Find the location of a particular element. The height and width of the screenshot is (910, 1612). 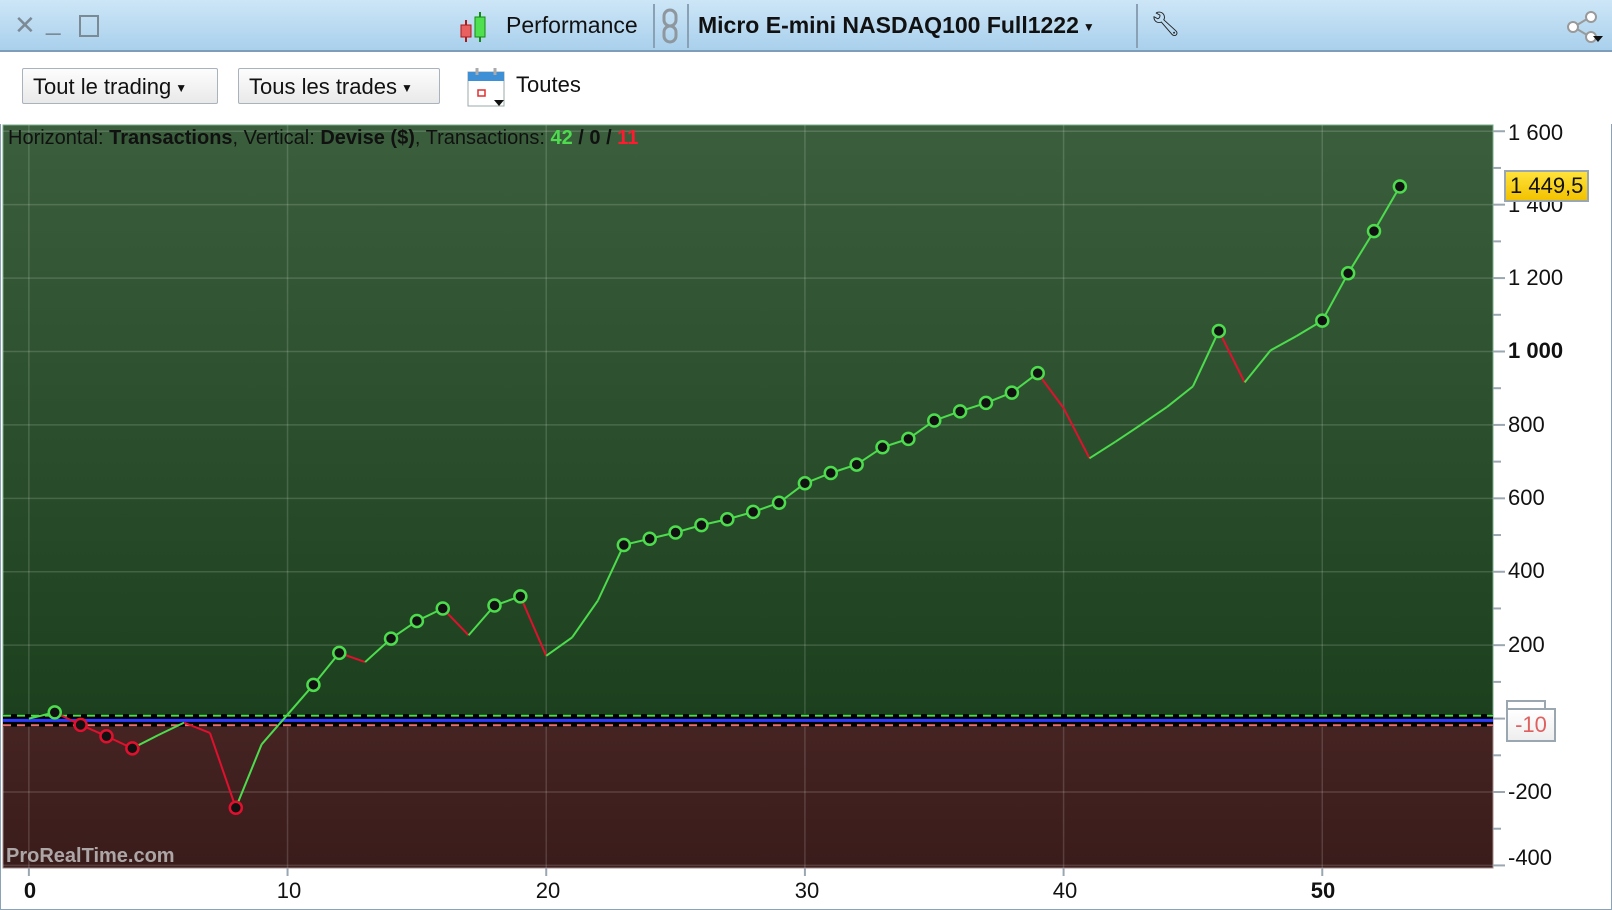

current-value-label: 1 449,5 is located at coordinates (1547, 186).